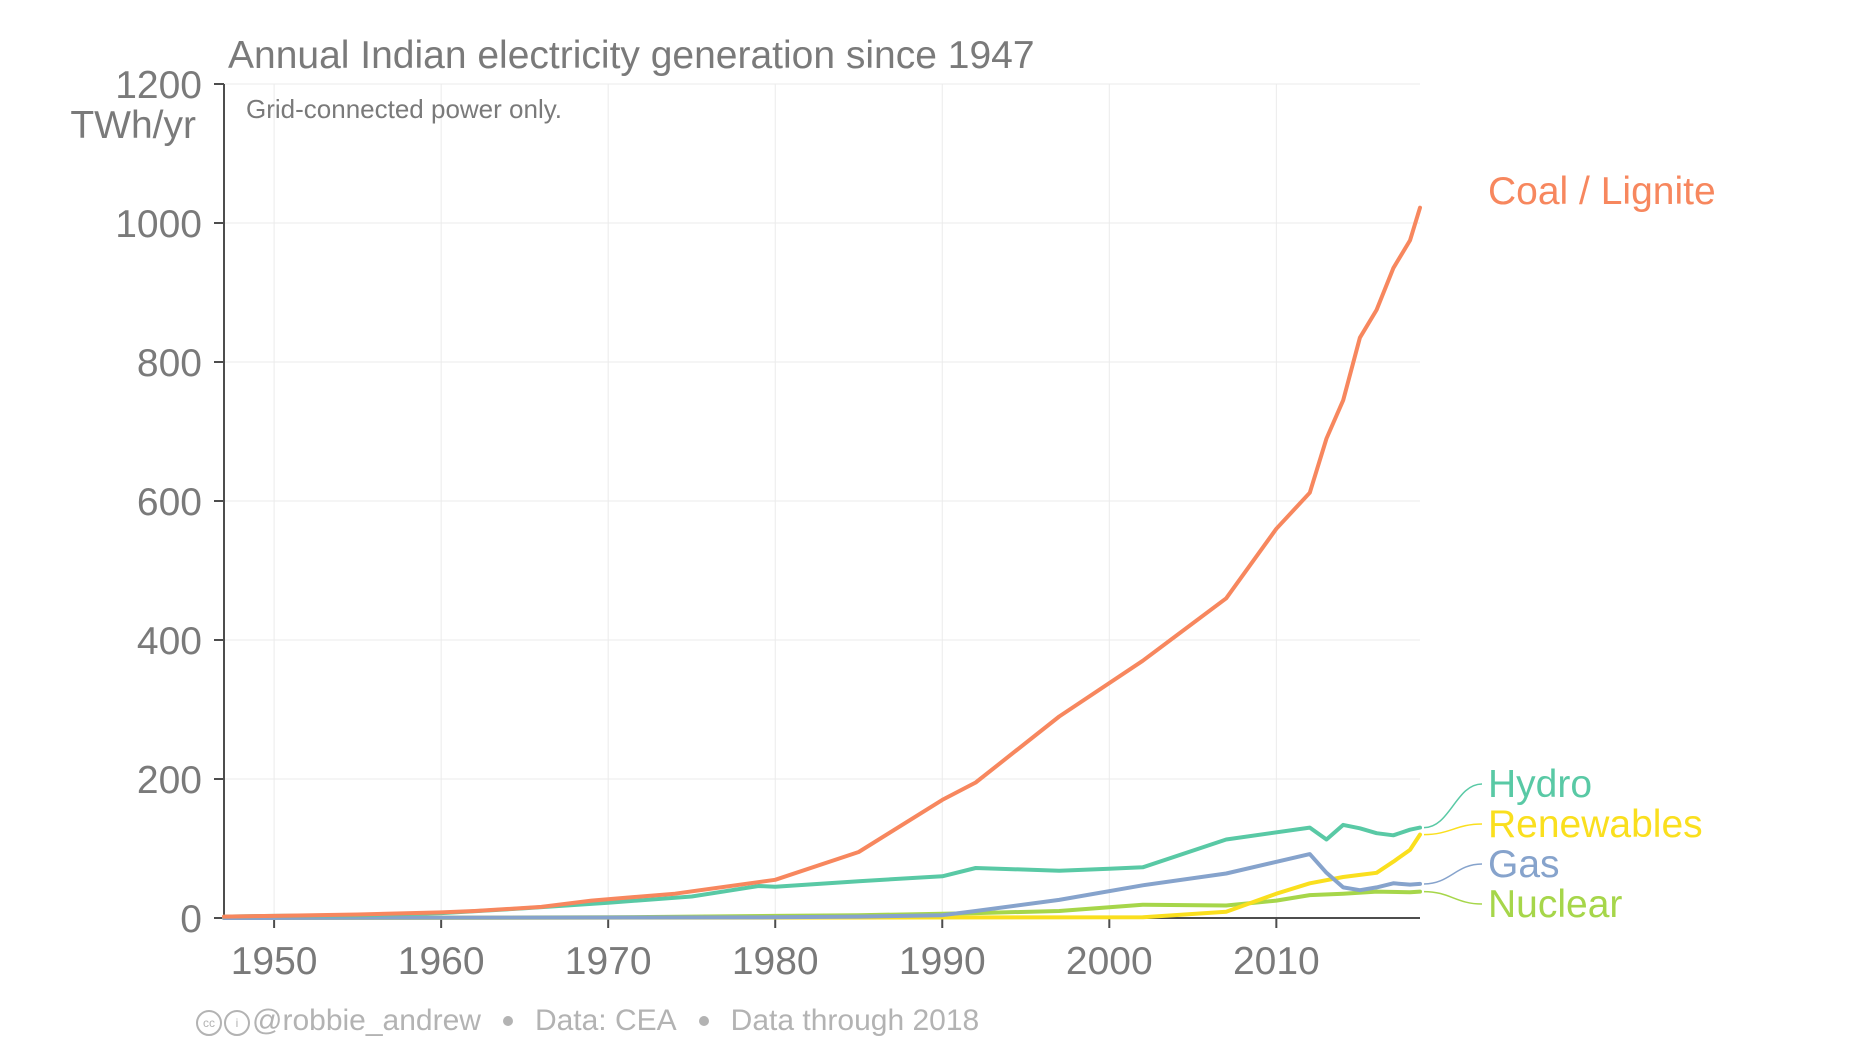  What do you see at coordinates (441, 961) in the screenshot?
I see `x-tick-label: 1960` at bounding box center [441, 961].